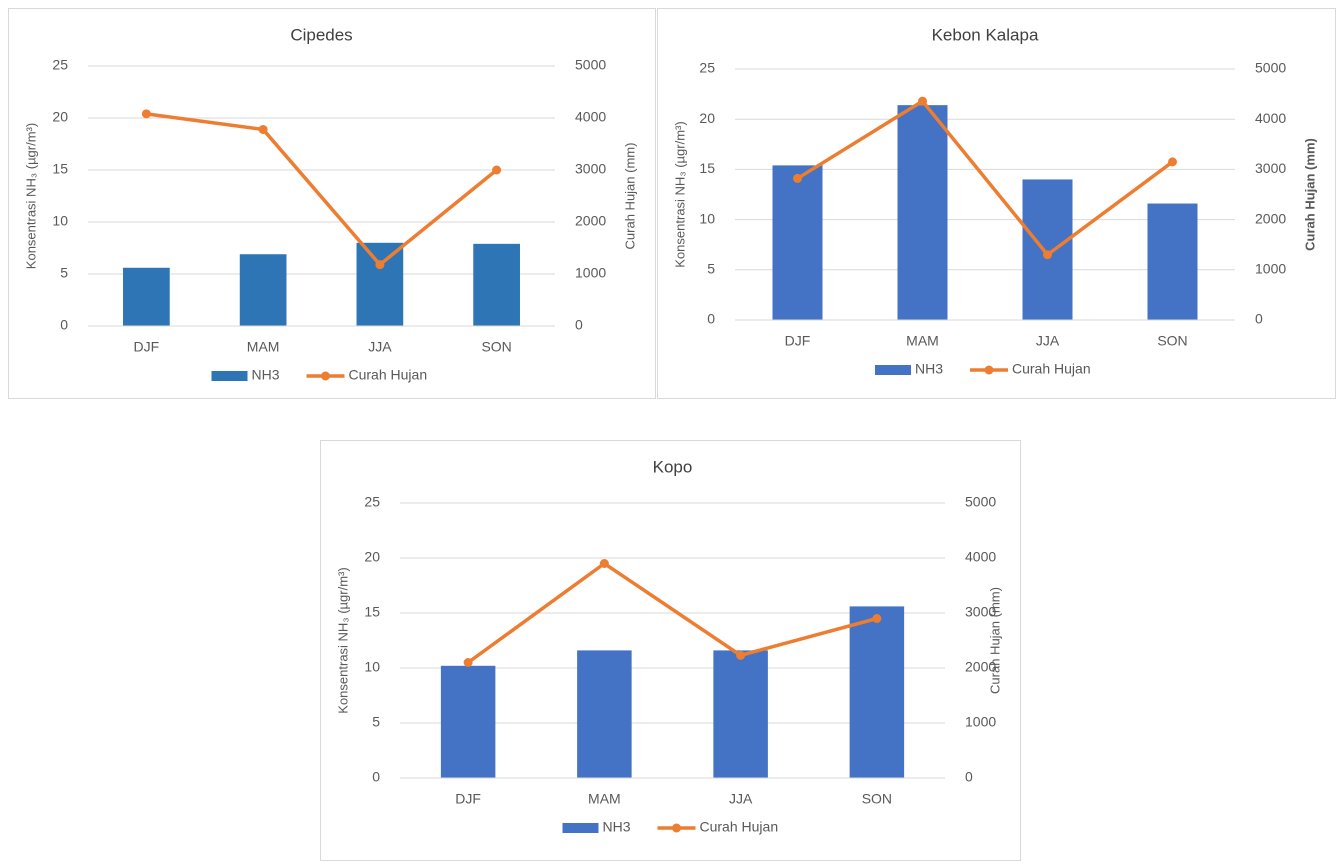 This screenshot has height=863, width=1340. Describe the element at coordinates (673, 466) in the screenshot. I see `chart-title: Kopo` at that location.